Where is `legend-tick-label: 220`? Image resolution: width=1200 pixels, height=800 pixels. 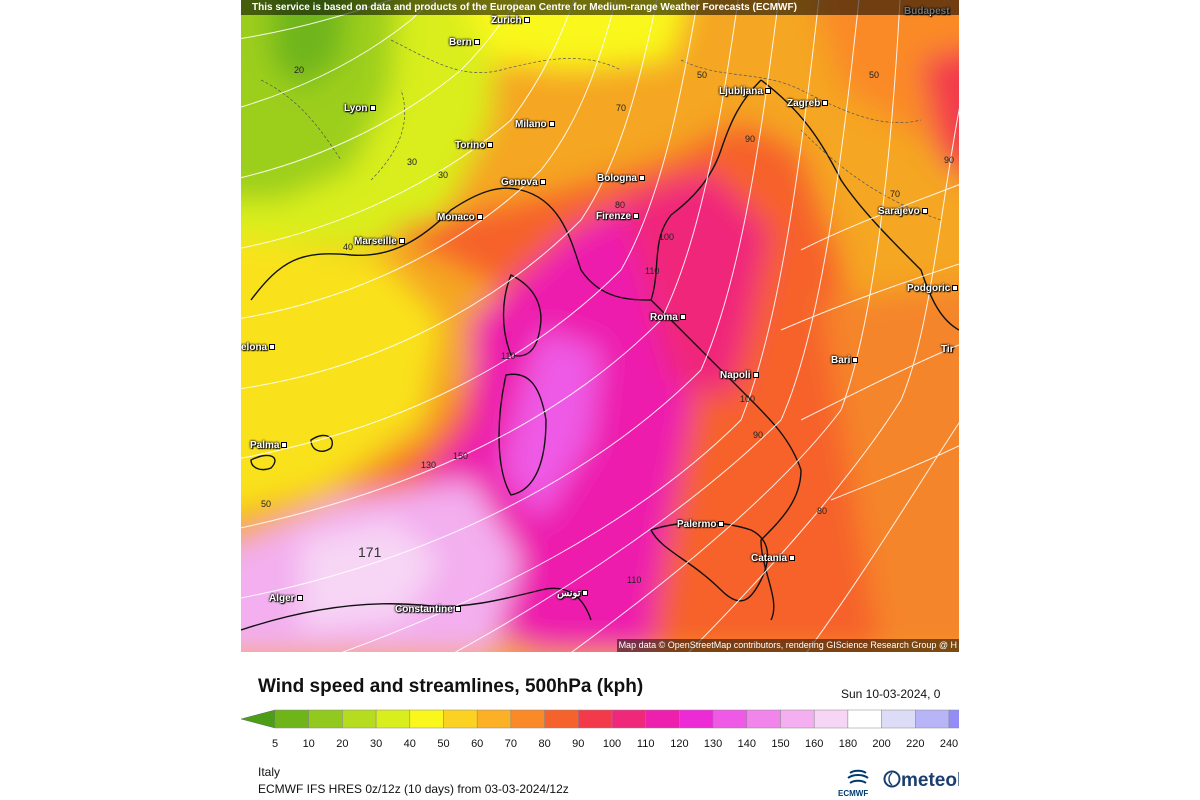
legend-tick-label: 220 is located at coordinates (915, 744).